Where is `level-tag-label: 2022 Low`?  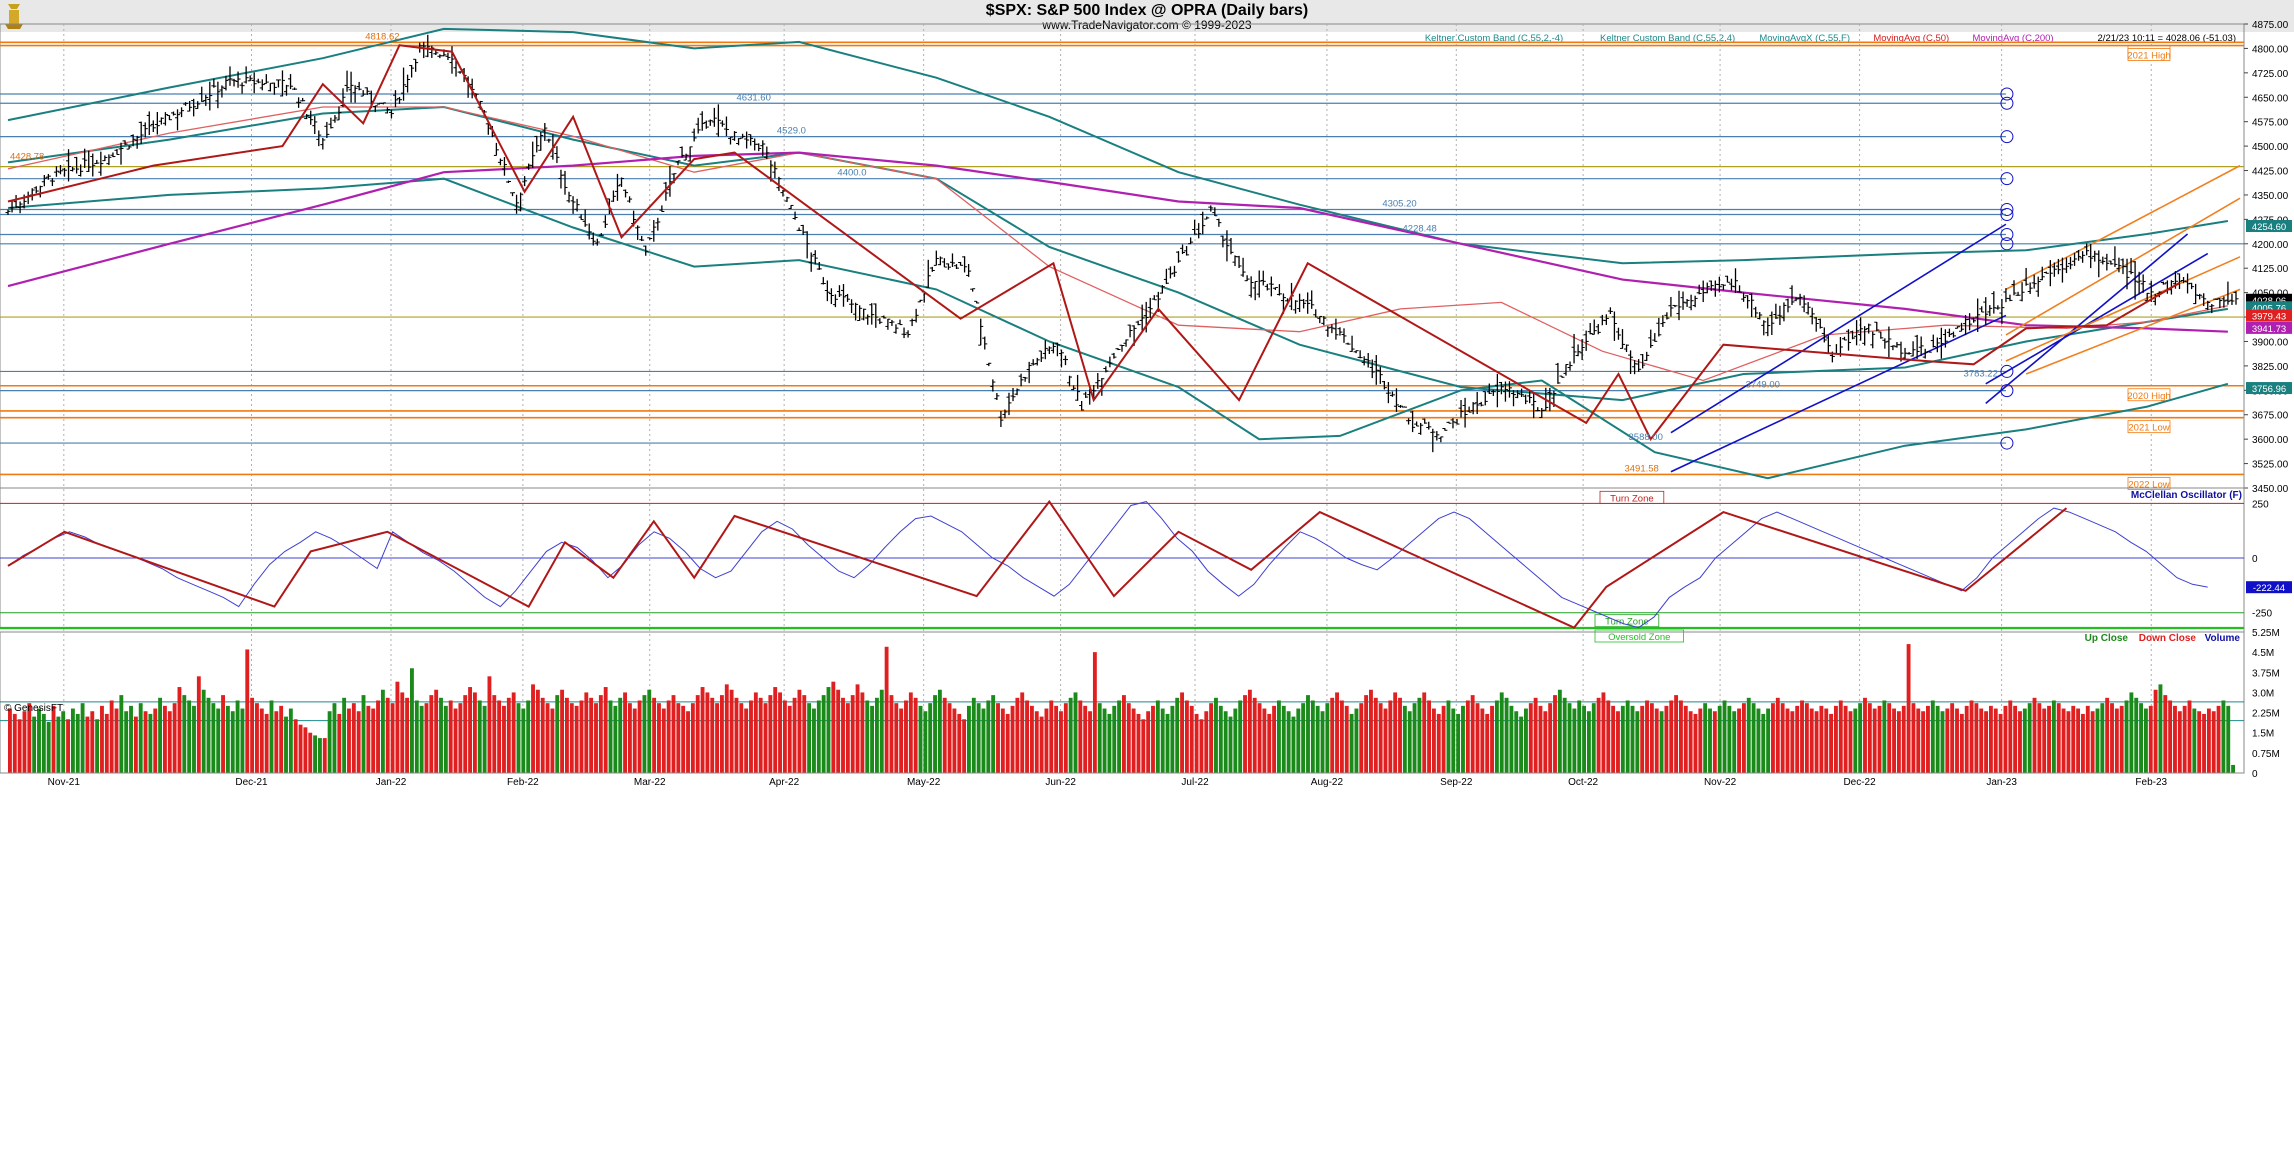
level-tag-label: 2022 Low is located at coordinates (2148, 484).